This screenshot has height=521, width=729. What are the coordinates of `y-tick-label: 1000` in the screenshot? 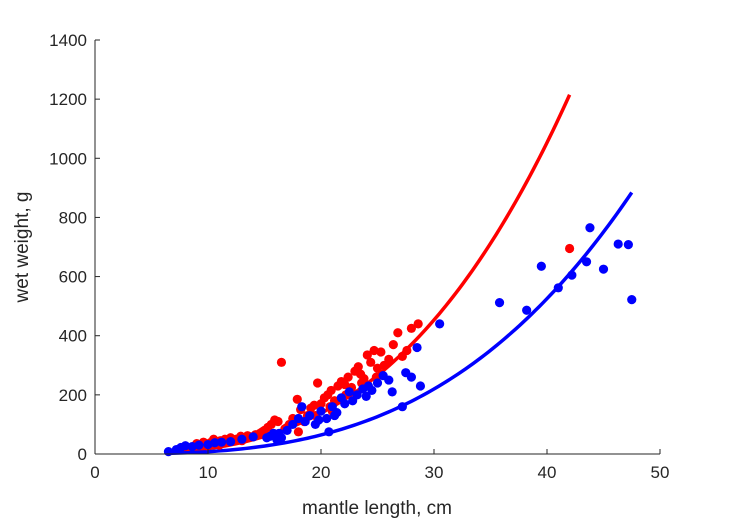 It's located at (68, 158).